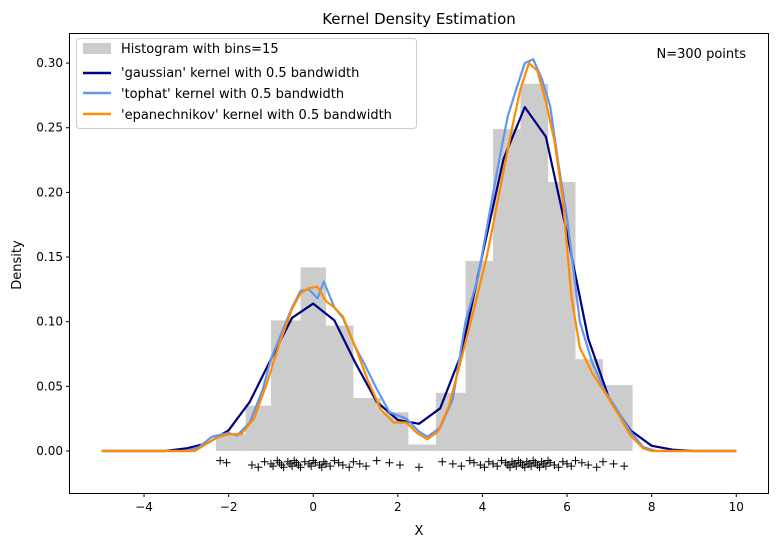 This screenshot has height=551, width=777. What do you see at coordinates (439, 503) in the screenshot?
I see `x-axis-ticks: −4 −2 0 2 4 6 8 10` at bounding box center [439, 503].